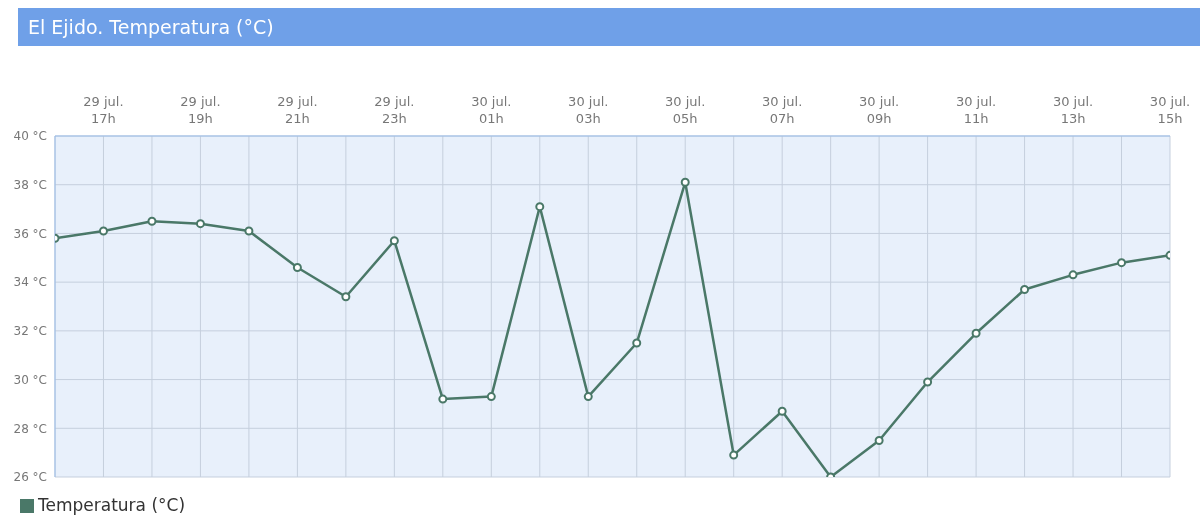 The image size is (1200, 515). I want to click on x-tick-label: 29 jul. 21h, so click(297, 110).